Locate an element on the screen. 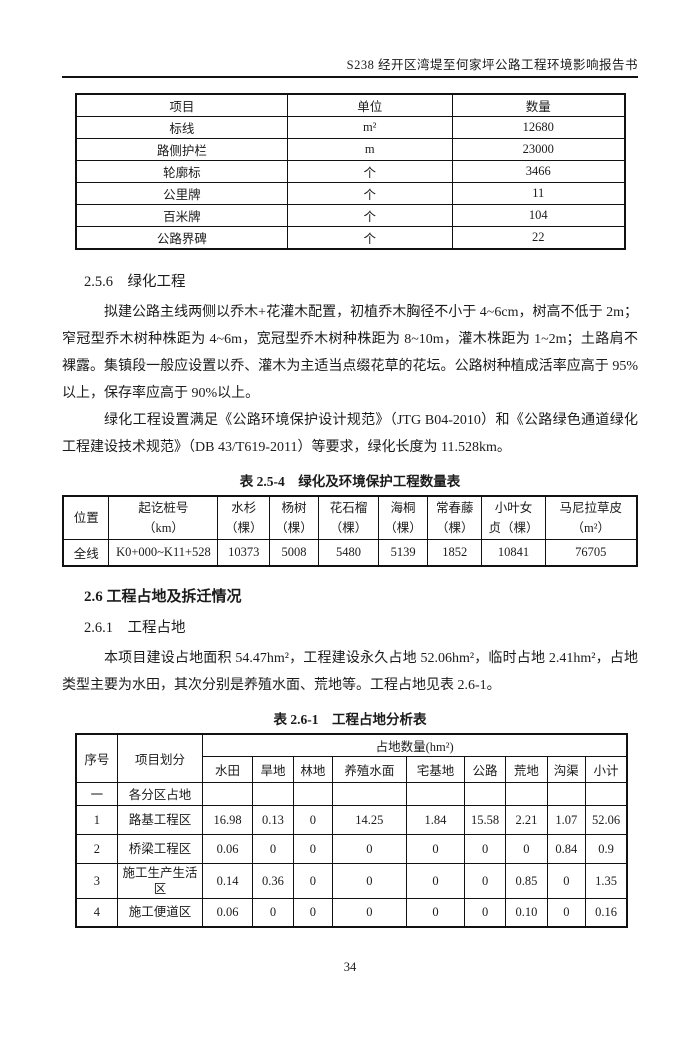 The height and width of the screenshot is (1044, 700). column-header-unit: 单位 is located at coordinates (369, 105).